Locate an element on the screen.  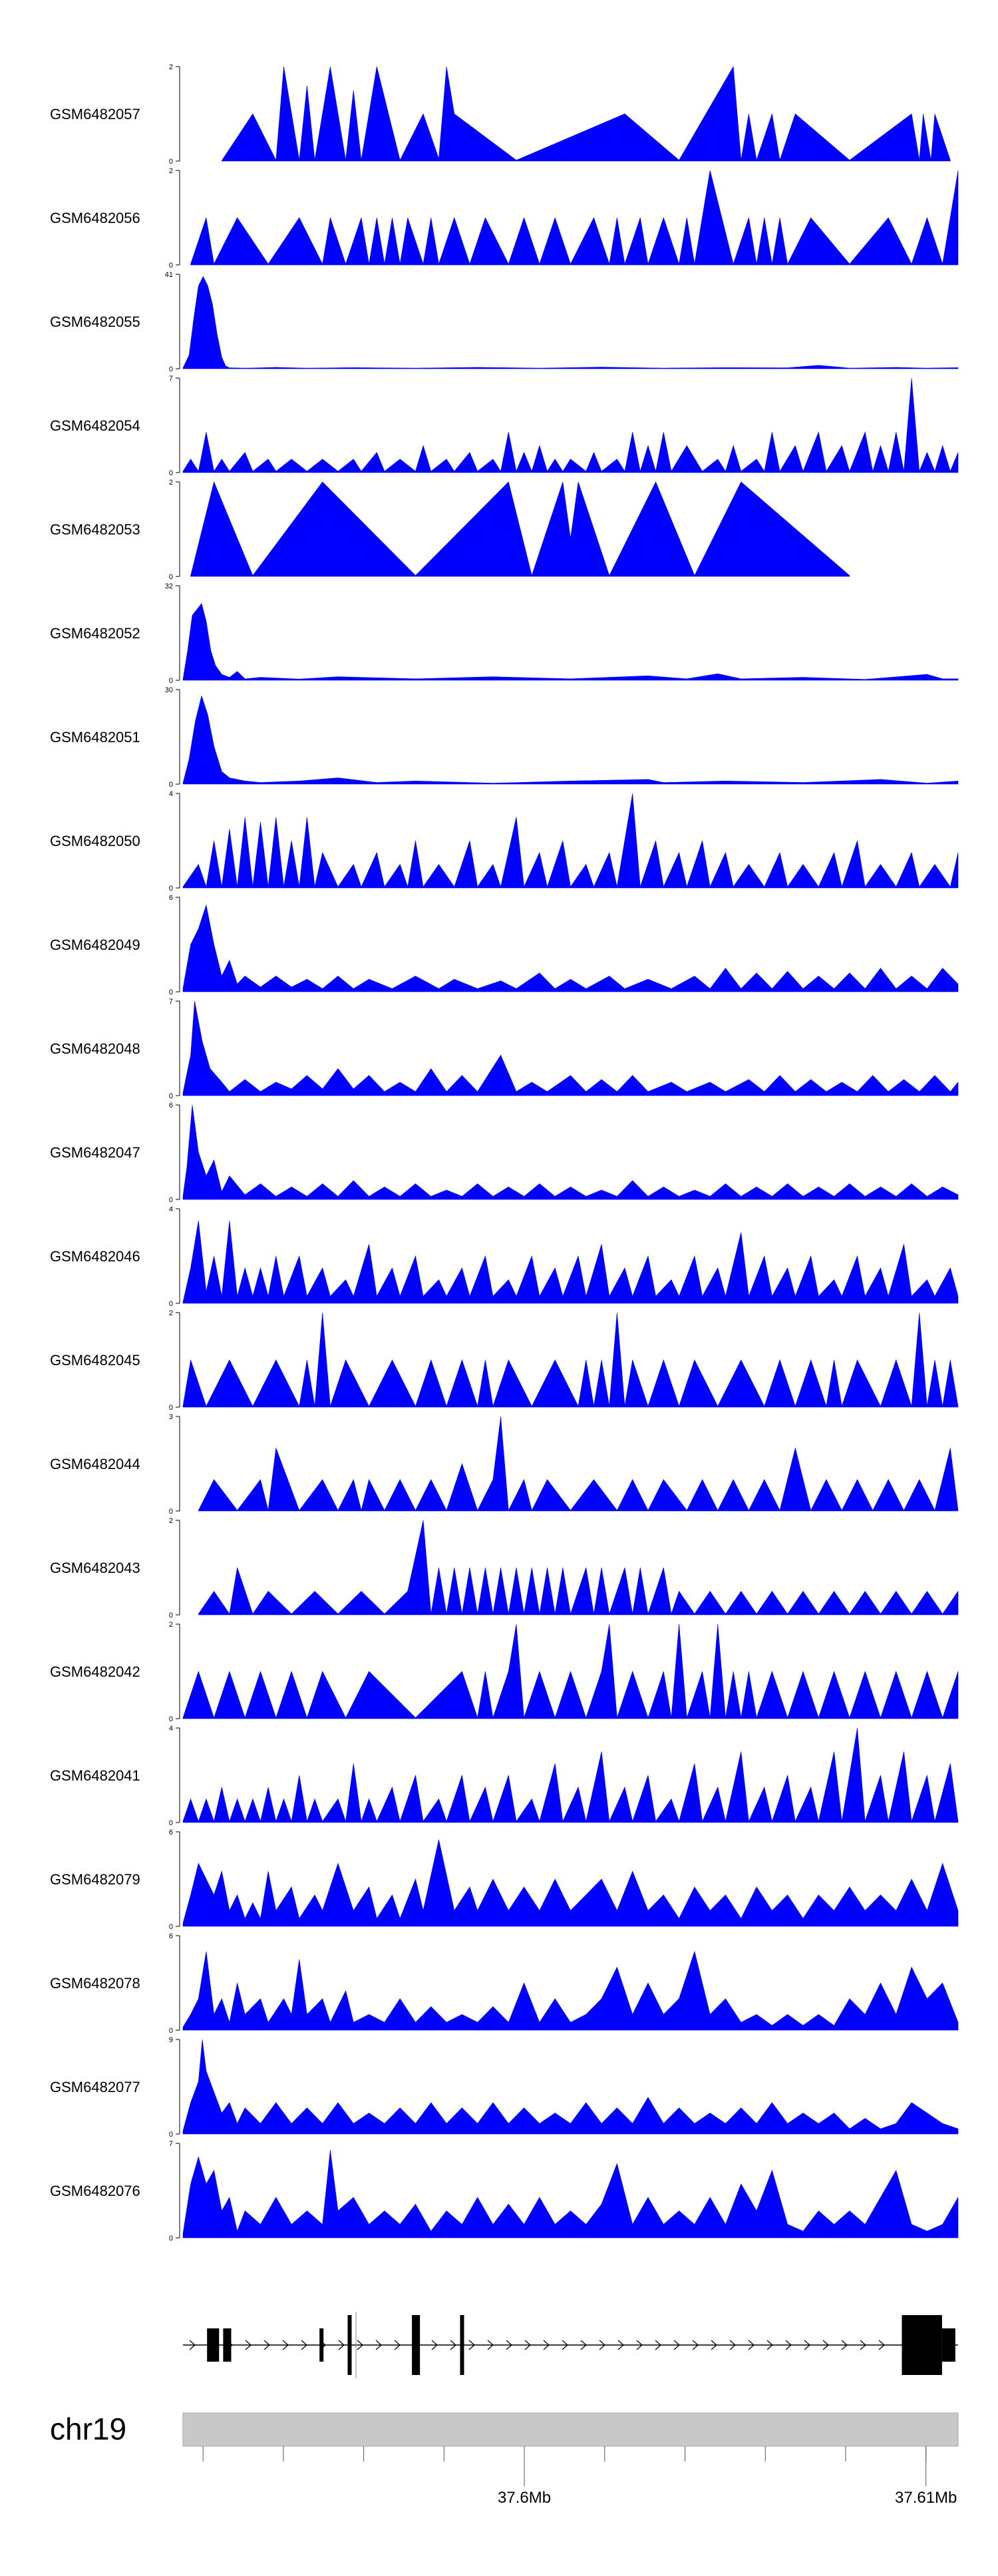
track-GSM6482042: GSM6482042 2 0 is located at coordinates (504, 1672).